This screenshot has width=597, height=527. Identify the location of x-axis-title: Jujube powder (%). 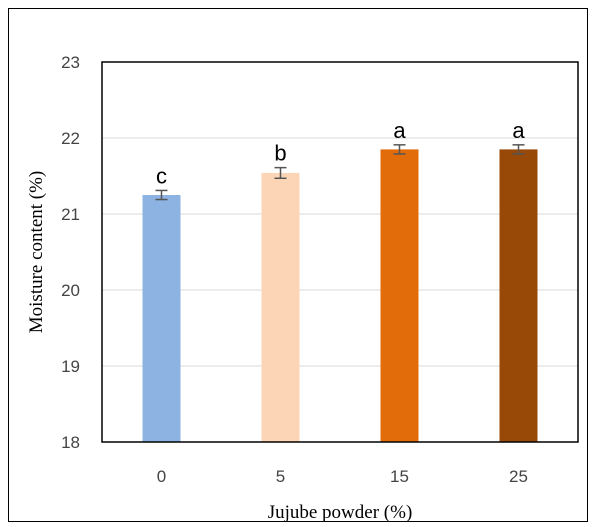
(340, 512).